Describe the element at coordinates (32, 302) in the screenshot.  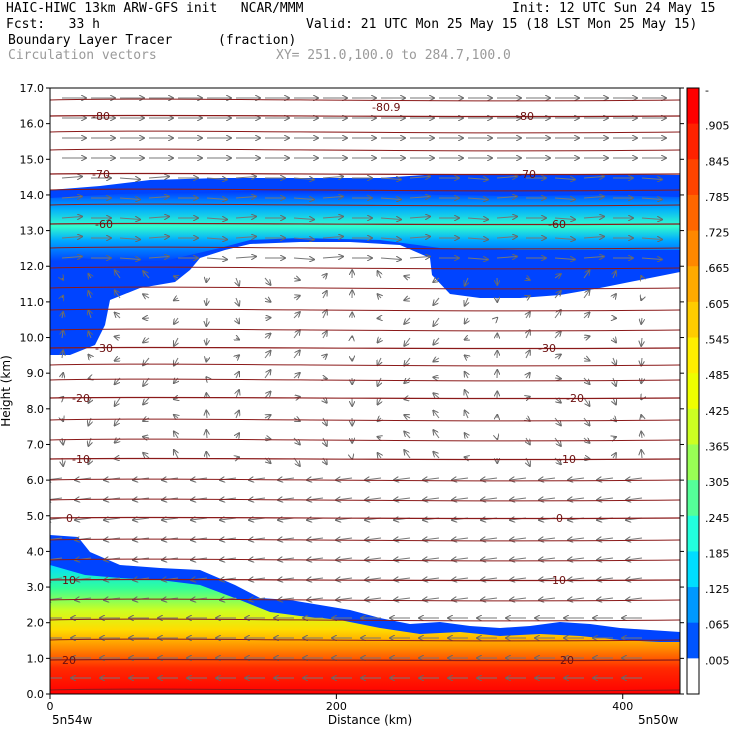
I see `y-tick-label: 11.0` at that location.